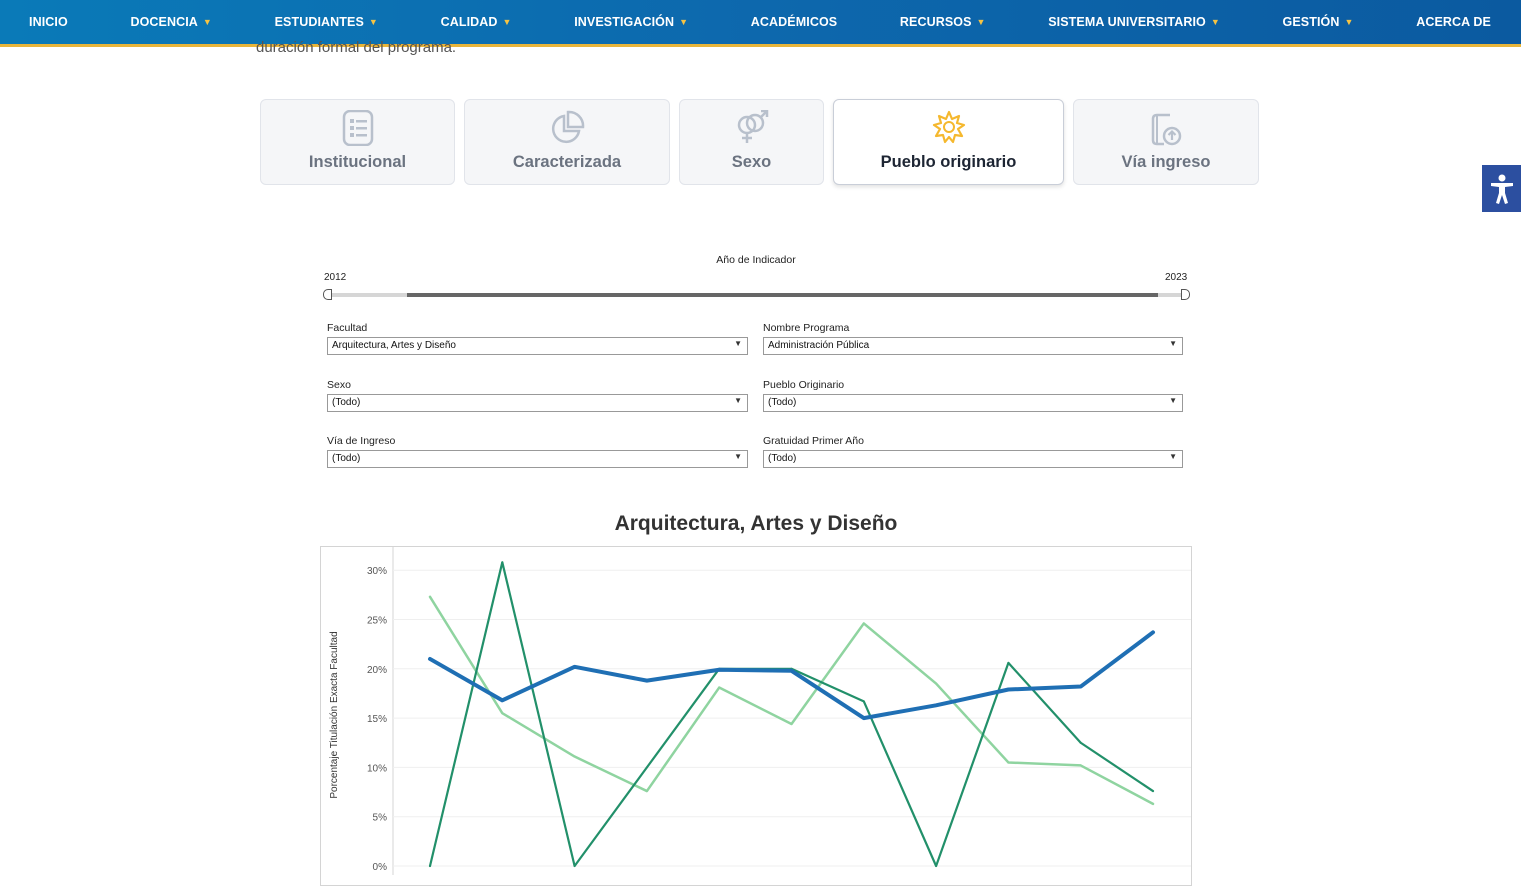  I want to click on filter-label: Gratuidad Primer Año, so click(813, 441).